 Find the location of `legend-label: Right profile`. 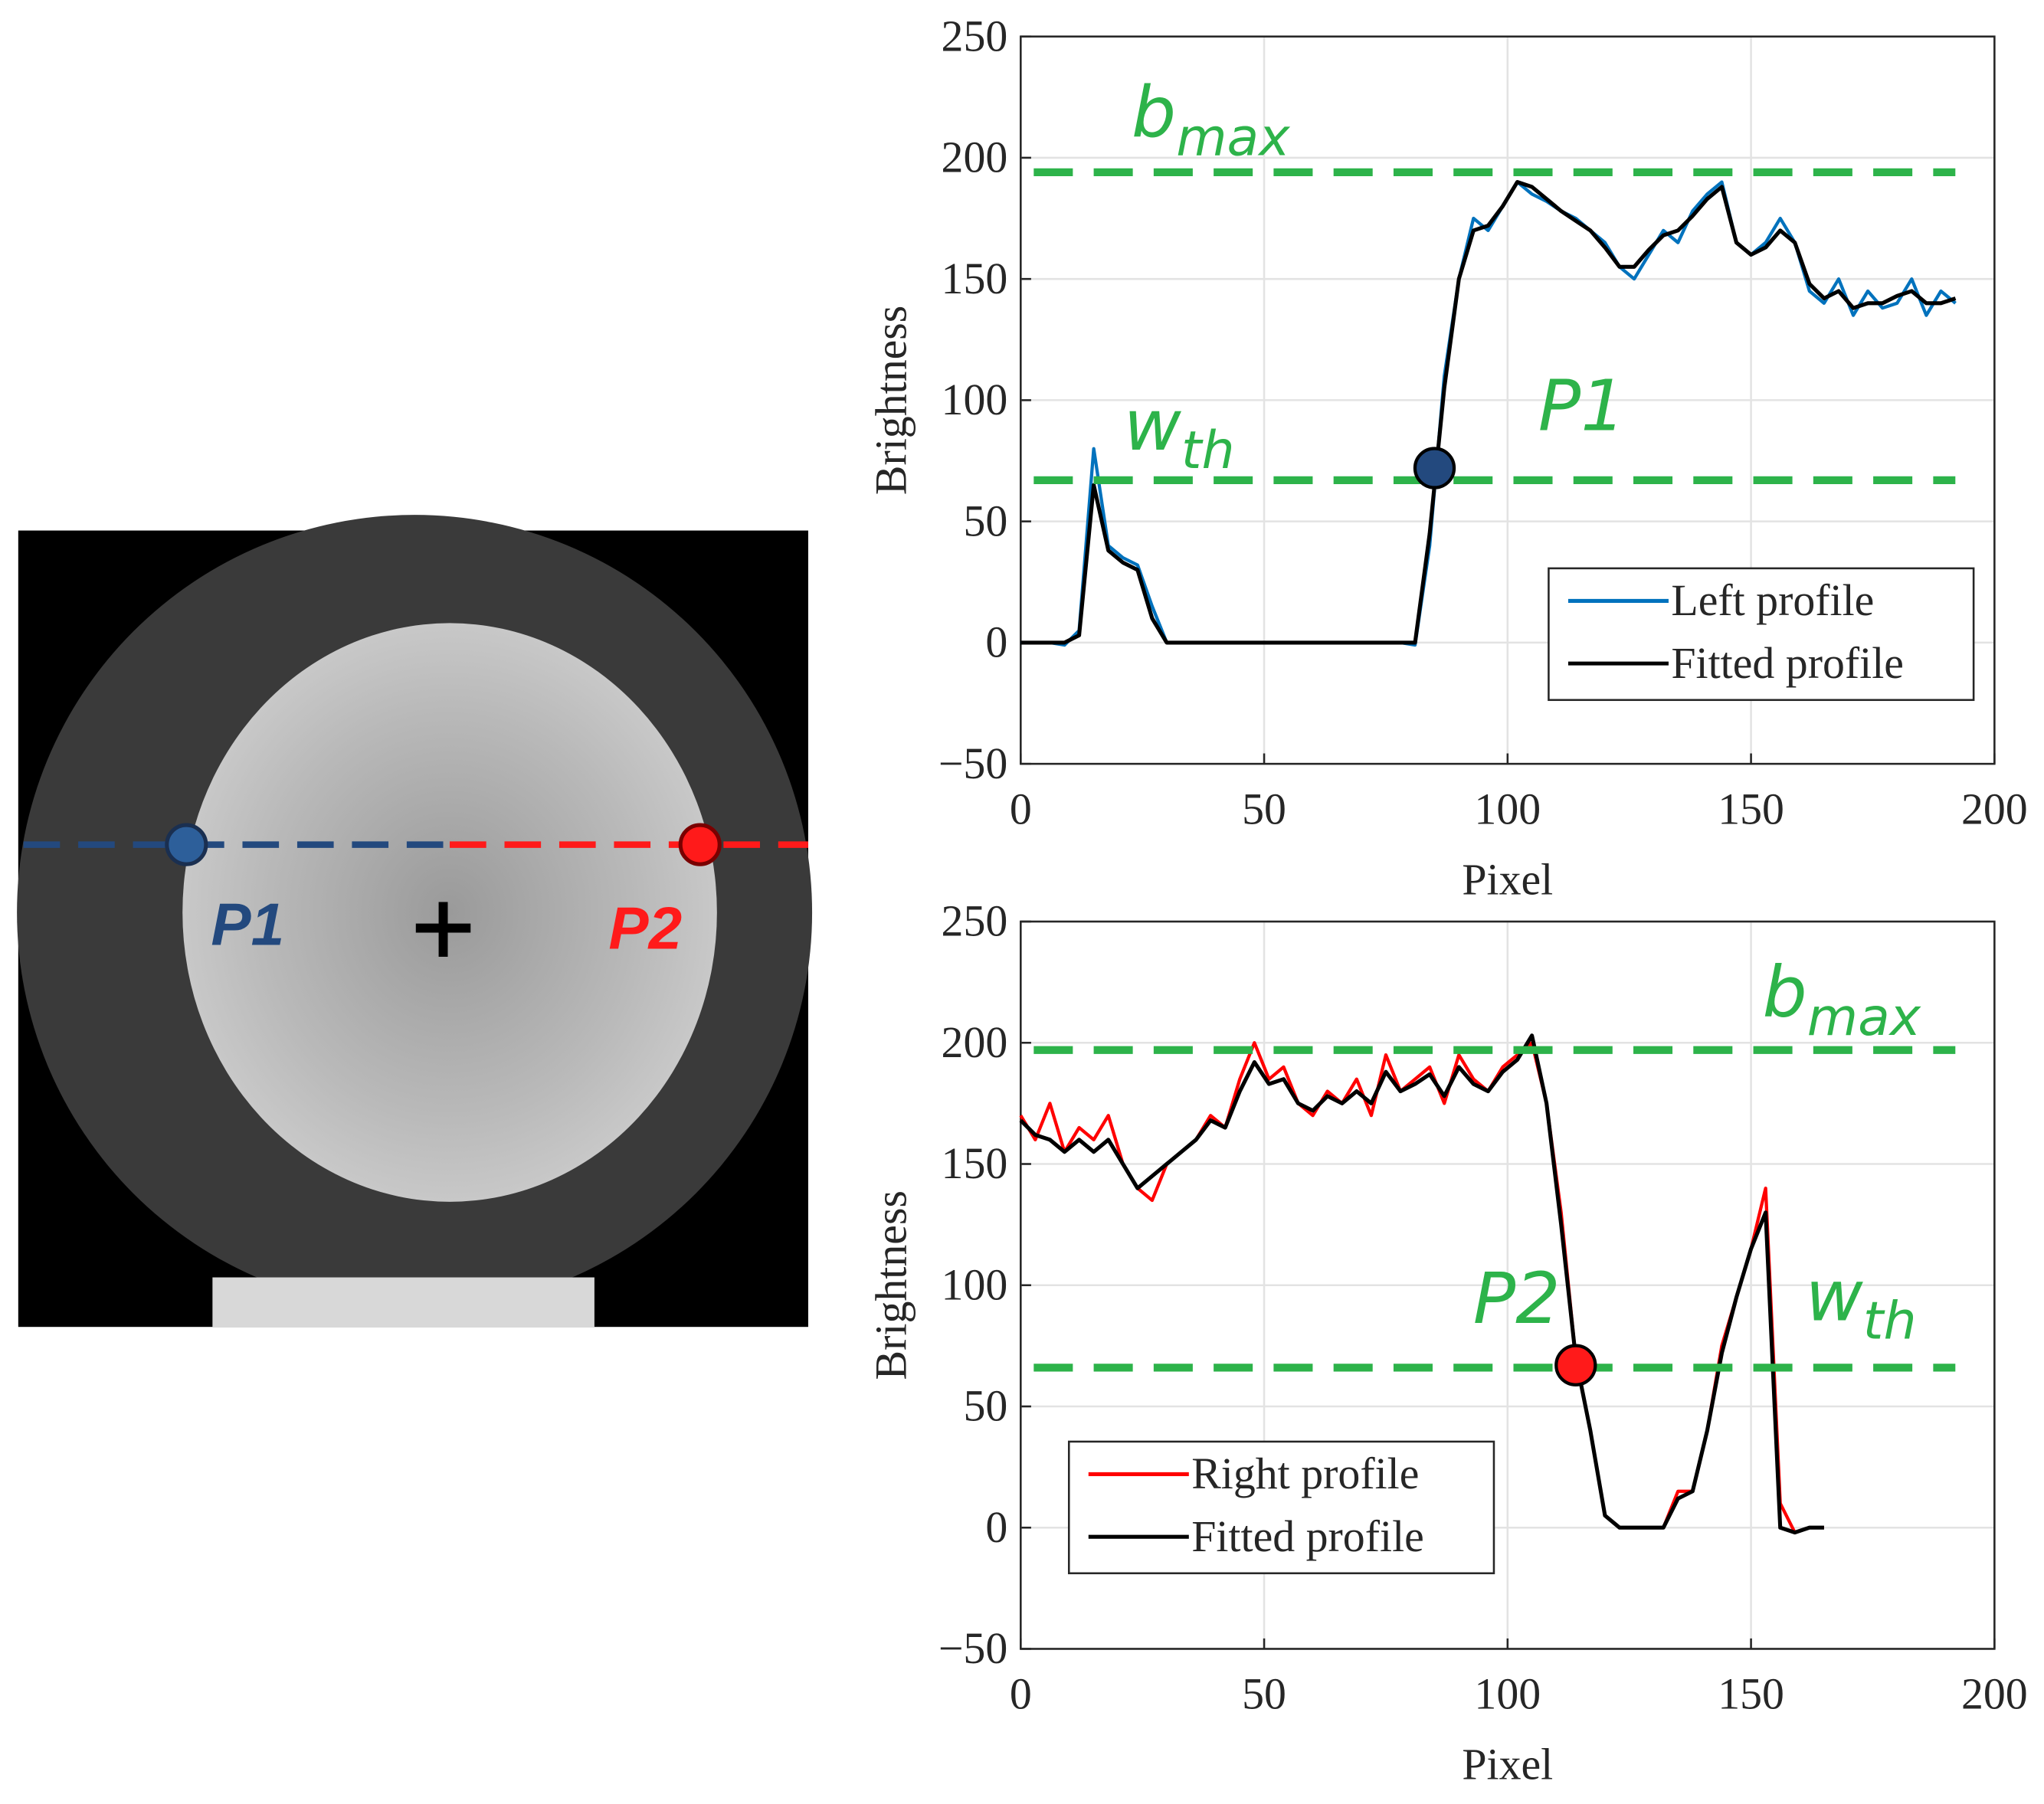

legend-label: Right profile is located at coordinates (1305, 1474).